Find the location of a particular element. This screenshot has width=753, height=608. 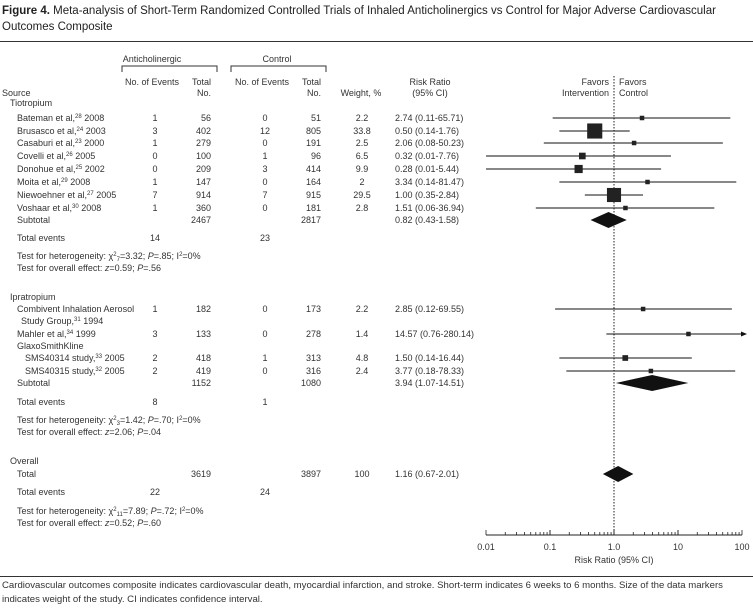

figure-label: Figure 4. is located at coordinates (26, 11).